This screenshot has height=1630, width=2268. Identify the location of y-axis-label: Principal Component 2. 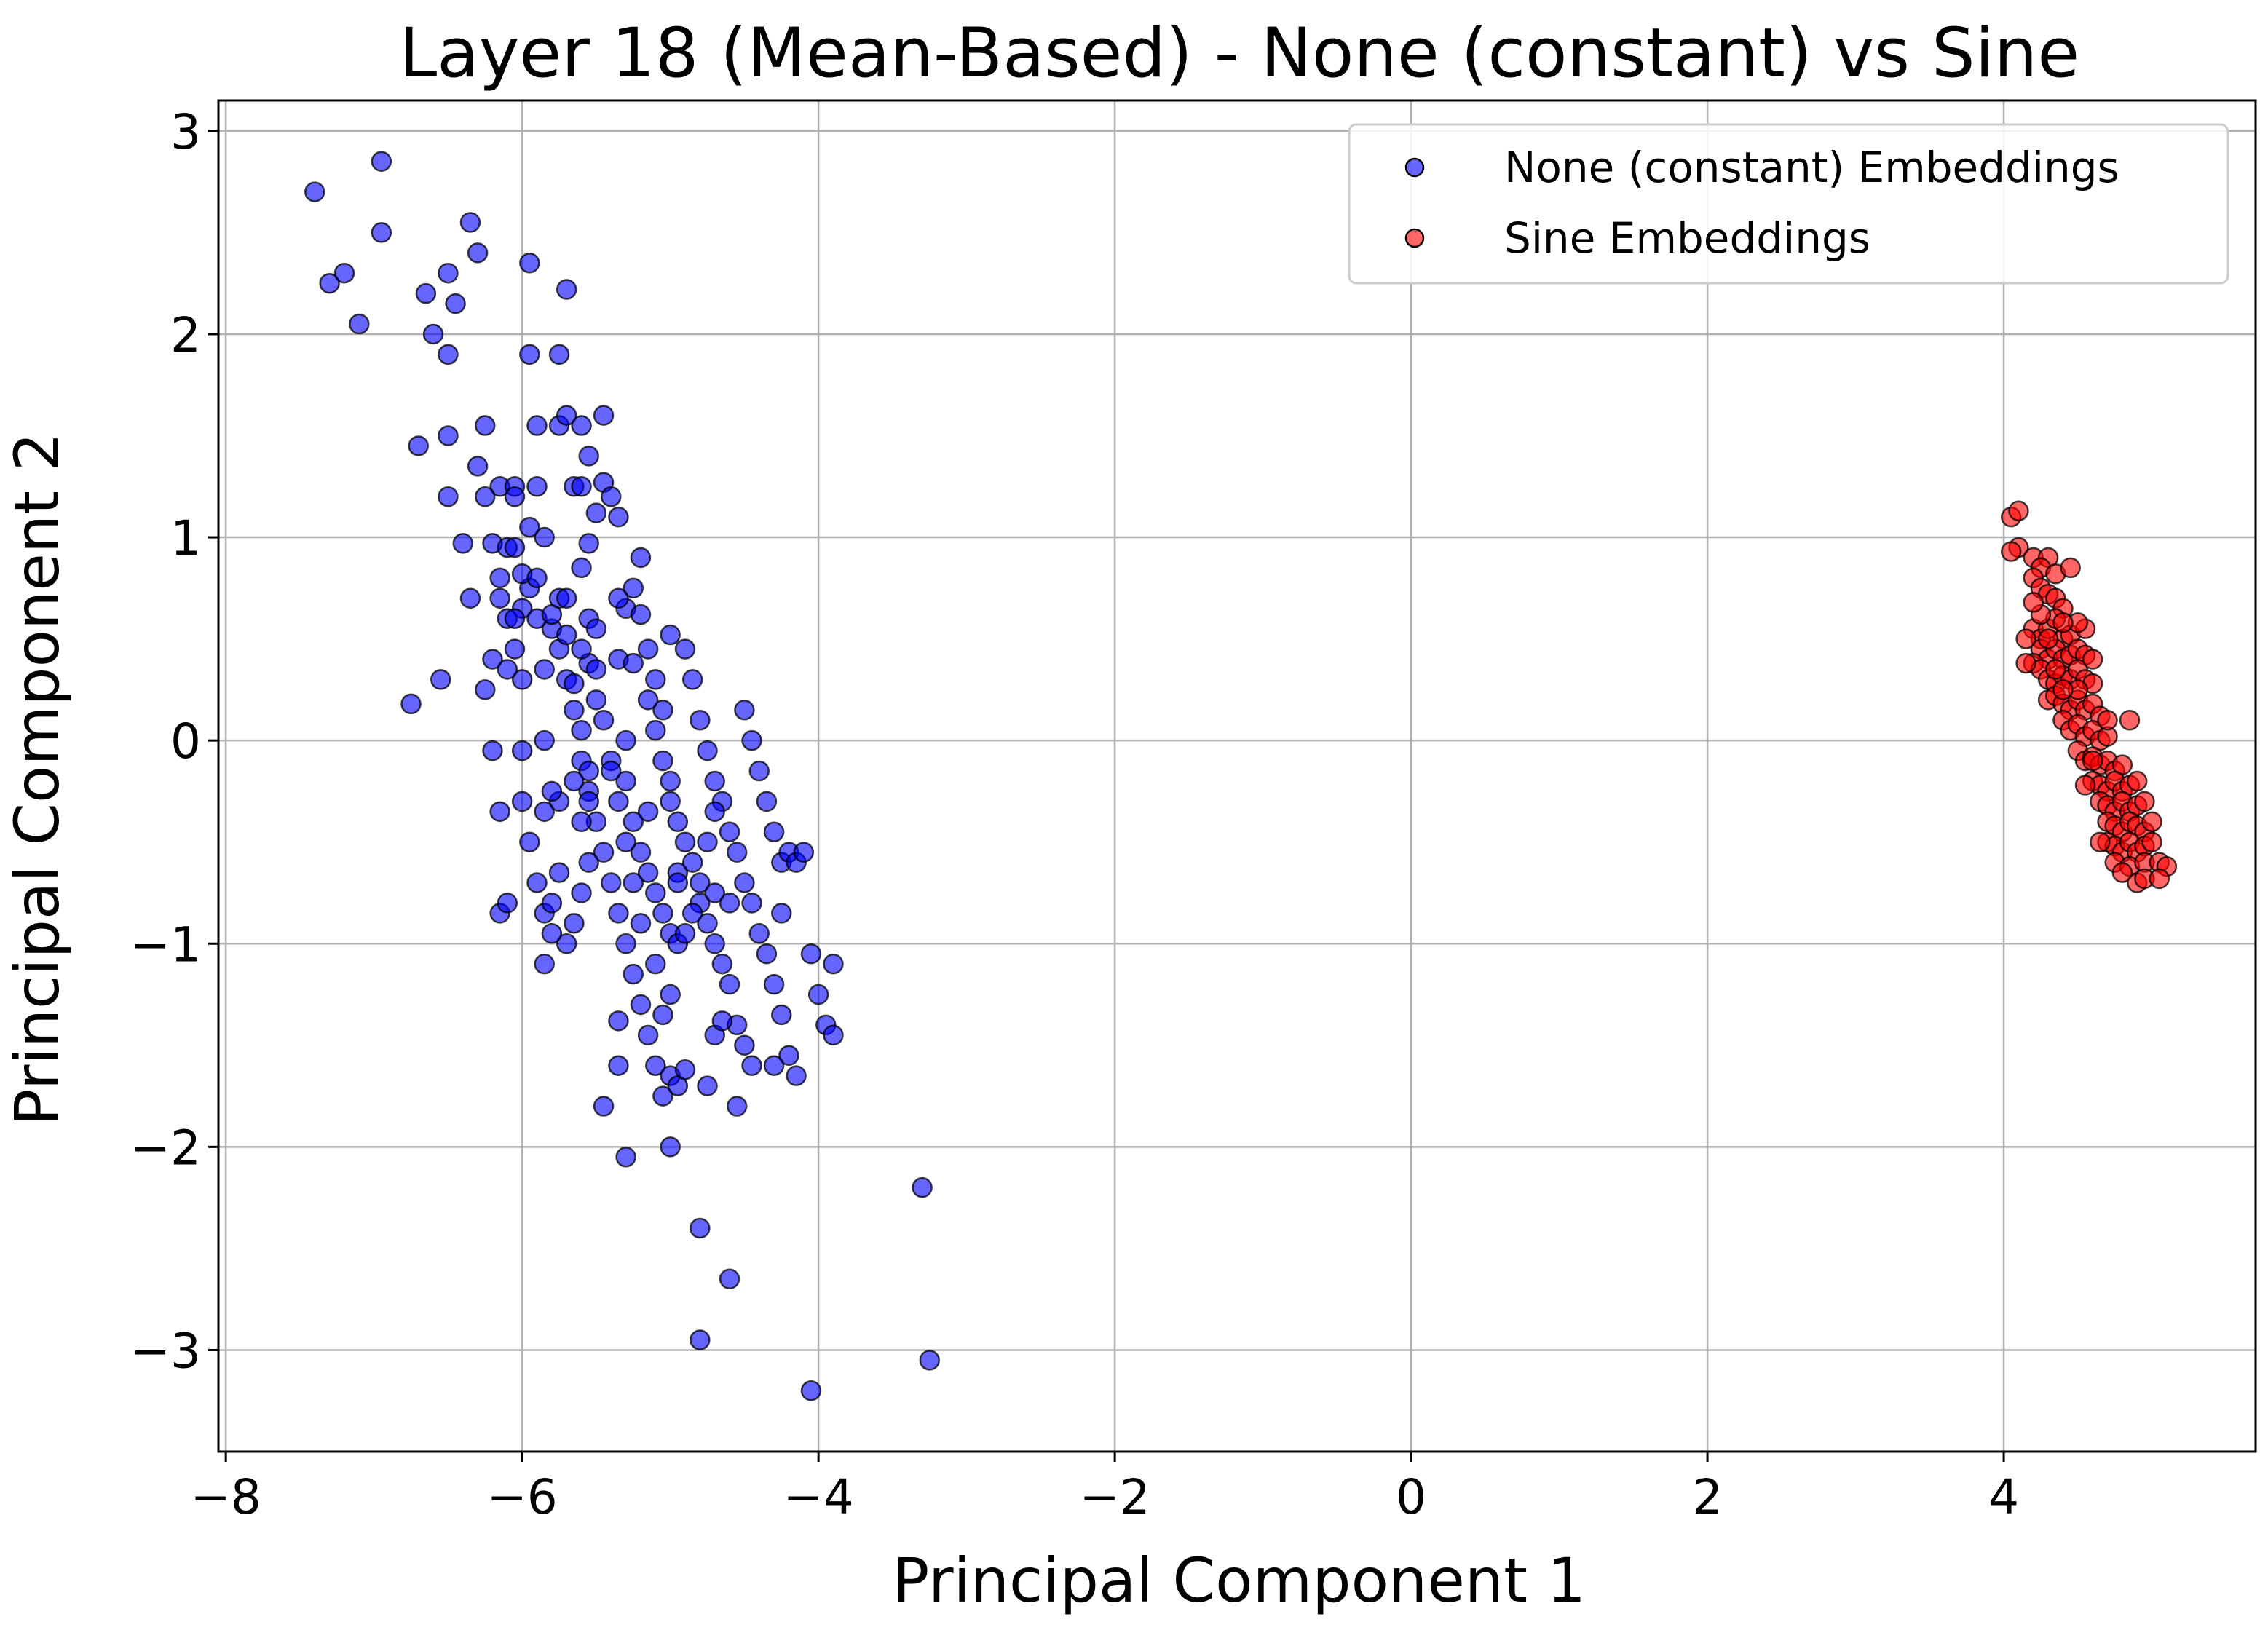
(37, 778).